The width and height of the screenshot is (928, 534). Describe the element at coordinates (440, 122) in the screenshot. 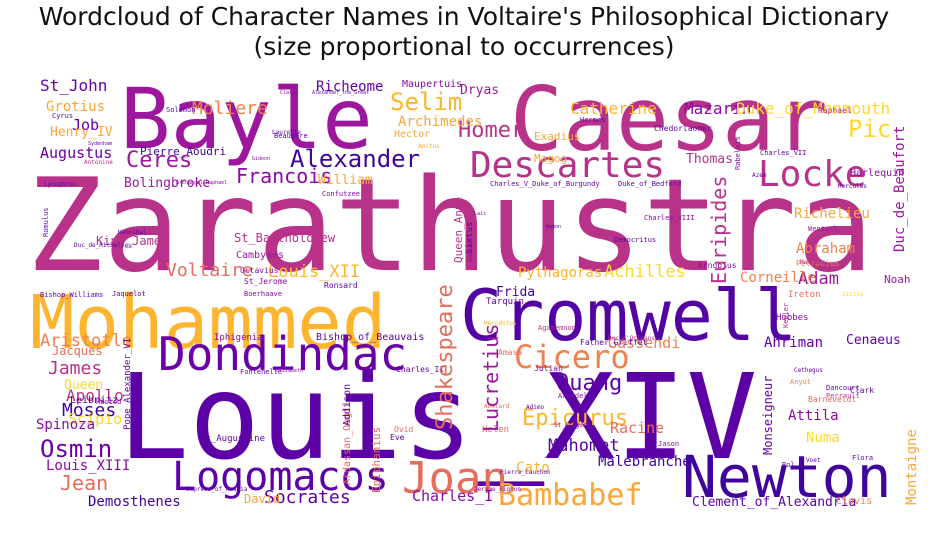

I see `word-archimedes: Archimedes` at that location.